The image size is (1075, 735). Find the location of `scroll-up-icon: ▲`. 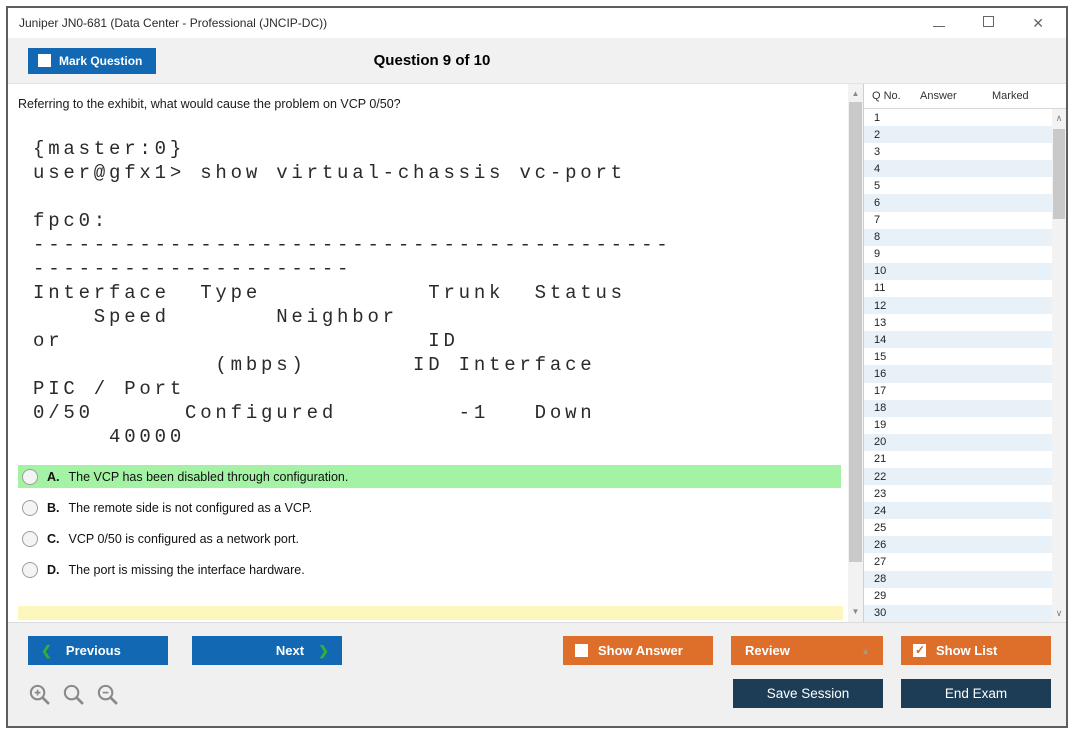

scroll-up-icon: ▲ is located at coordinates (855, 93).